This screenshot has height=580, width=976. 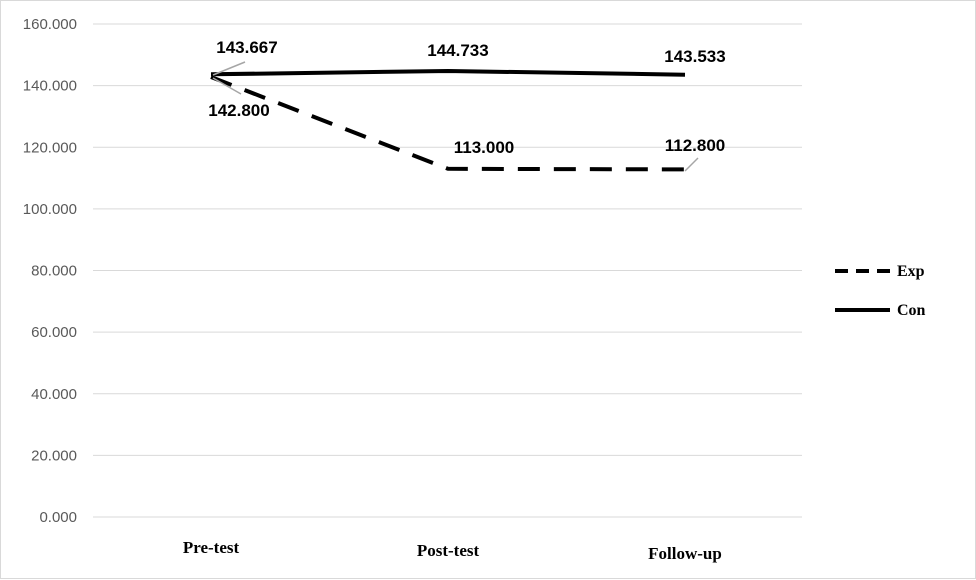 What do you see at coordinates (685, 553) in the screenshot?
I see `x-category-label: Follow-up` at bounding box center [685, 553].